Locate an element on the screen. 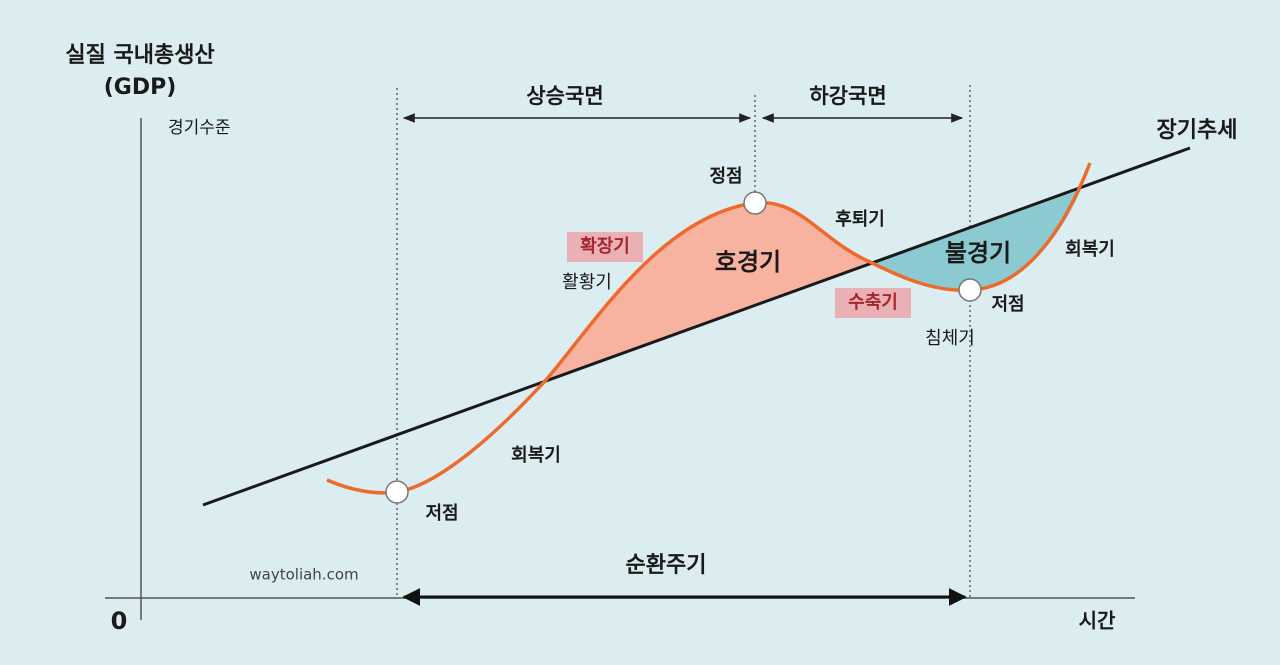  stage-label: 후퇴기 is located at coordinates (860, 219).